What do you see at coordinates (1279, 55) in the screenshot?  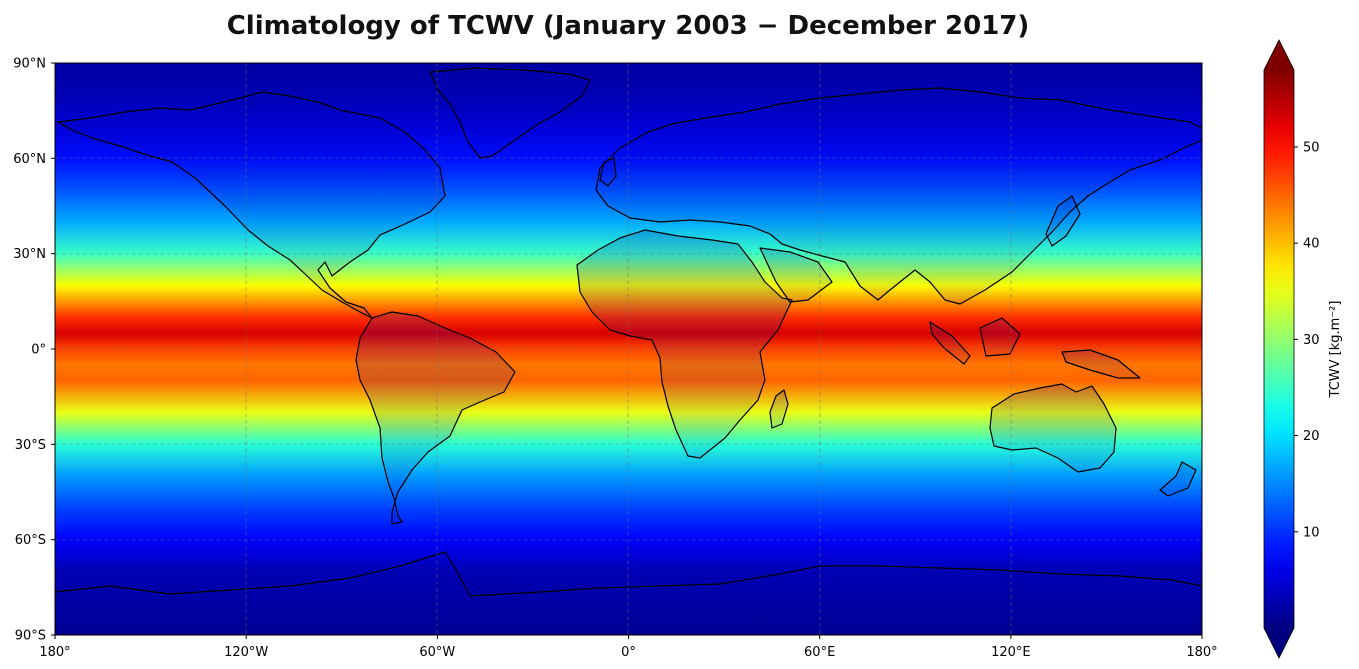 I see `colorbar-extend-max` at bounding box center [1279, 55].